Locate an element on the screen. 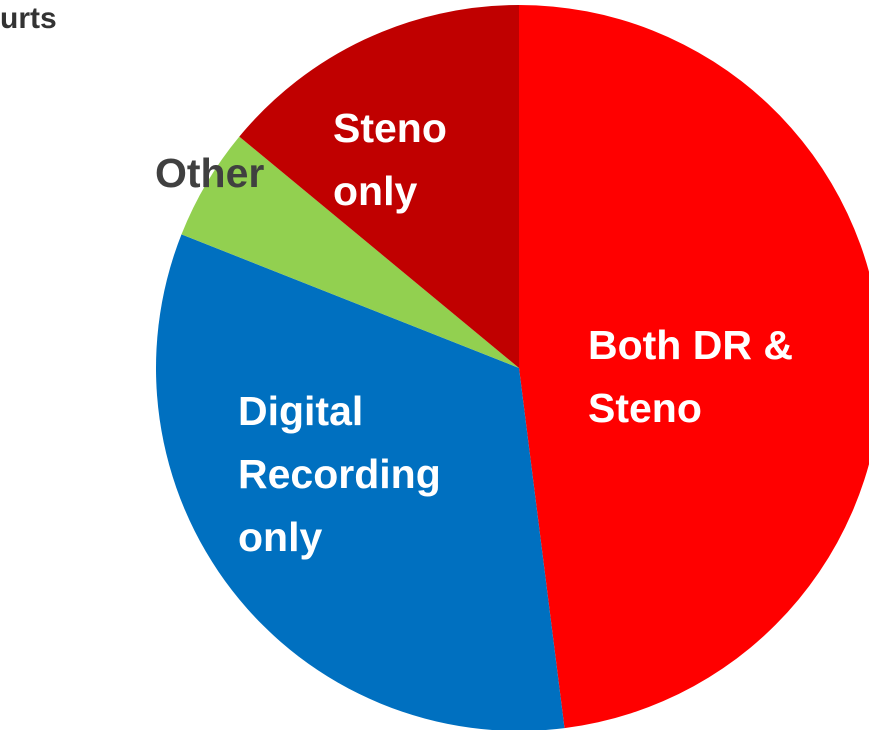 The image size is (869, 730). slice-label: Steno only is located at coordinates (390, 159).